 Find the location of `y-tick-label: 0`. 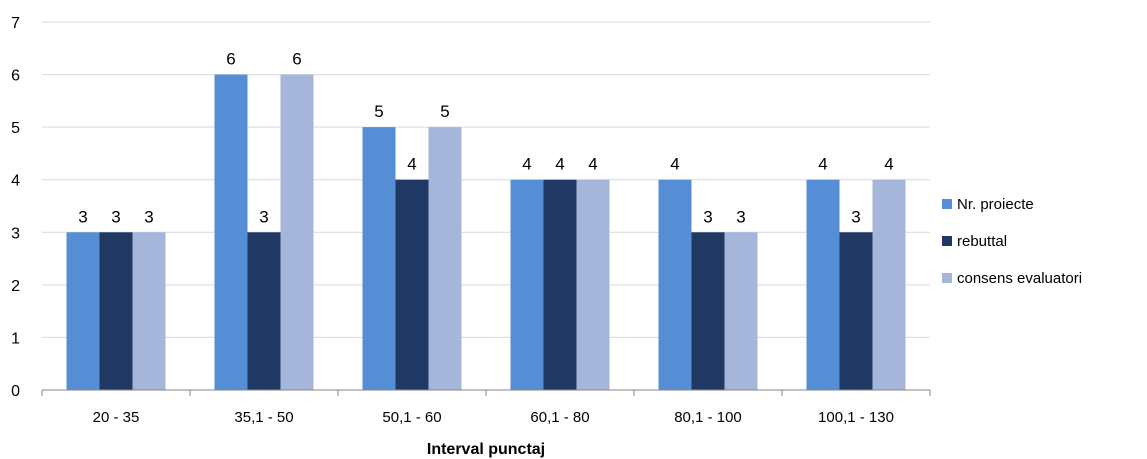

y-tick-label: 0 is located at coordinates (15, 391).